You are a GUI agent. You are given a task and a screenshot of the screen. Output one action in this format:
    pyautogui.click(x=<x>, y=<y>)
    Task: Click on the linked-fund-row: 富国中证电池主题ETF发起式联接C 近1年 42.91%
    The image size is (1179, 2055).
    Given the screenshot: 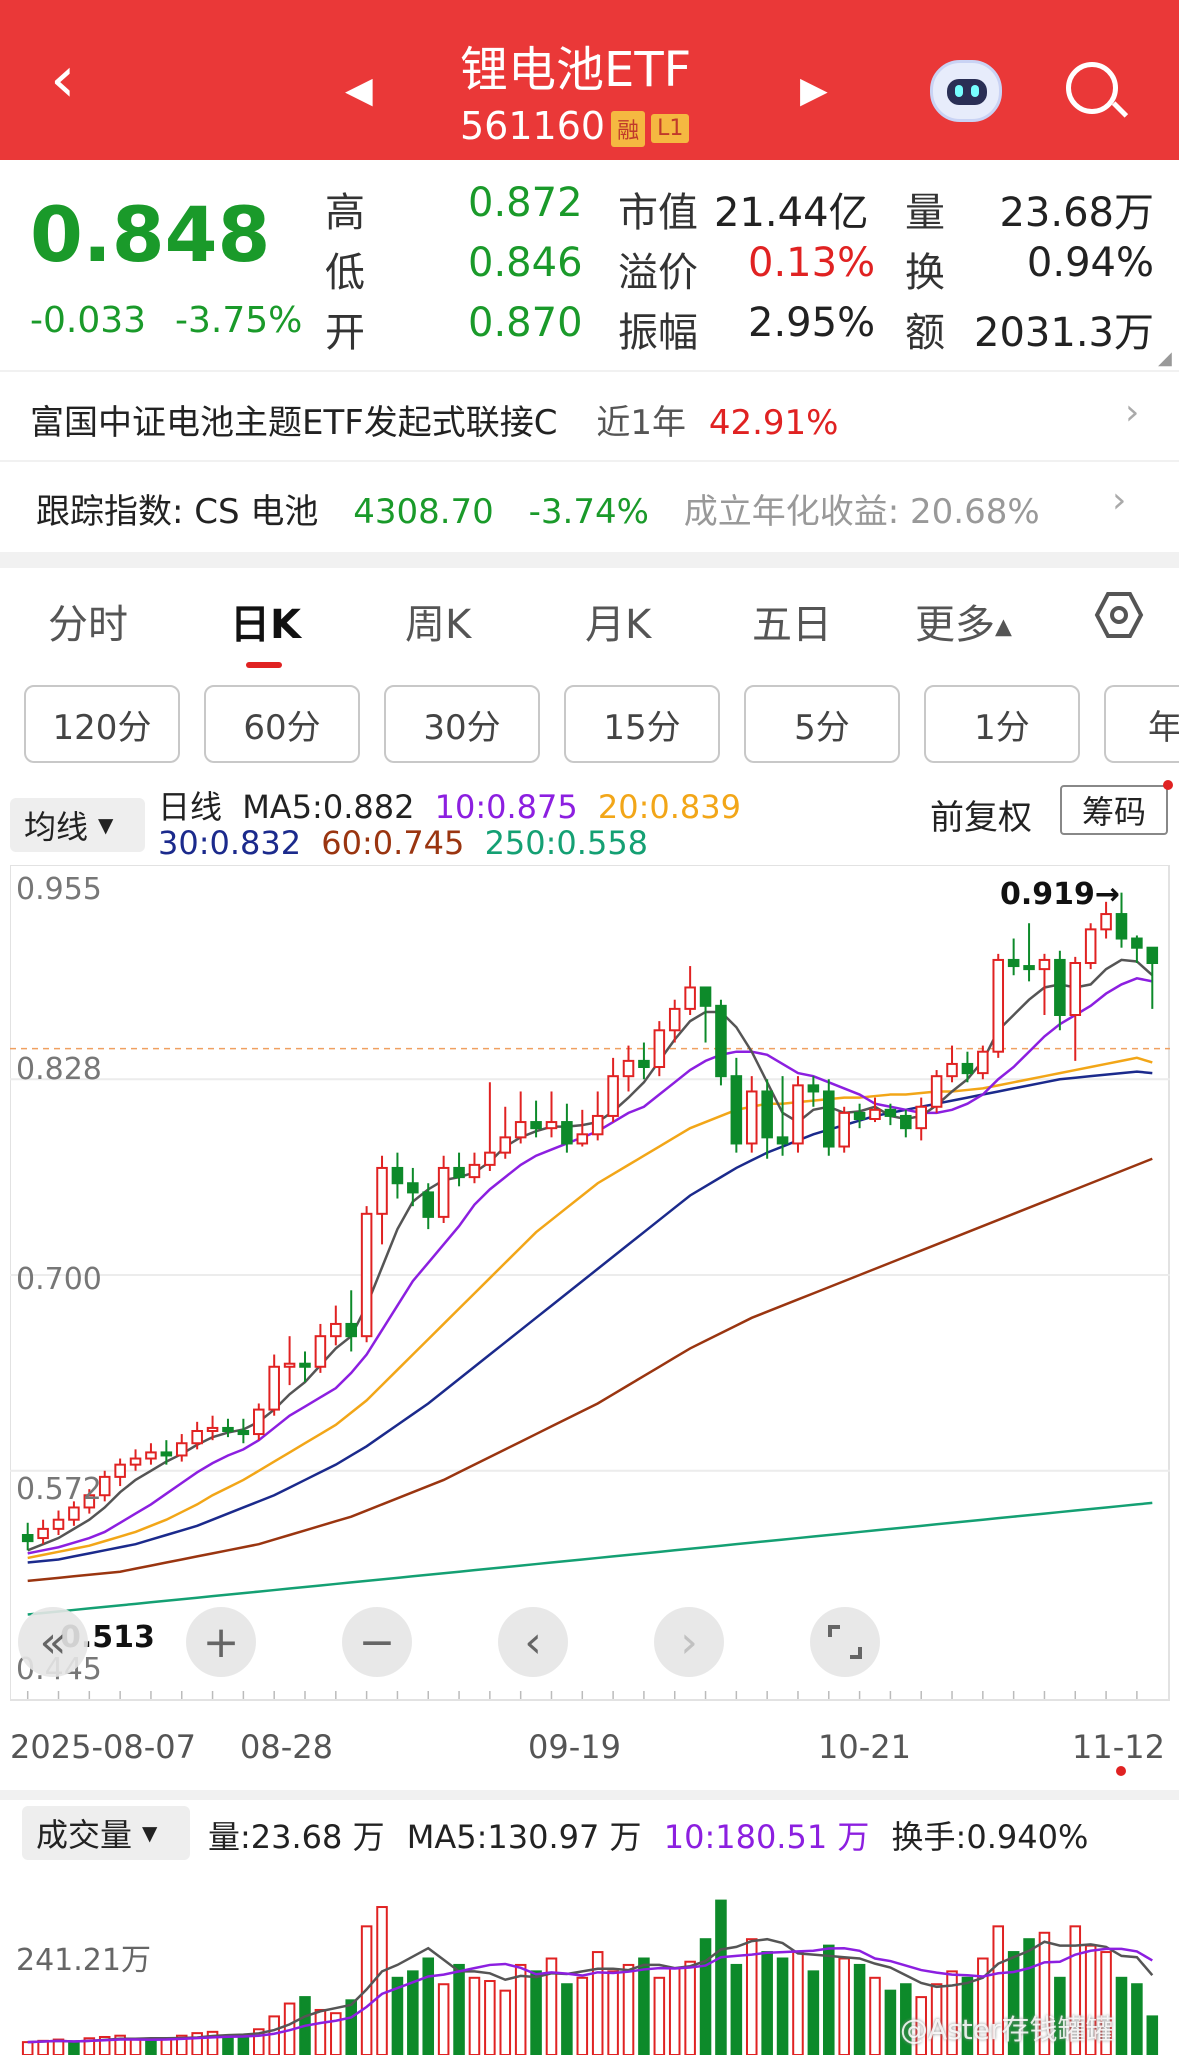 What is the action you would take?
    pyautogui.click(x=595, y=419)
    